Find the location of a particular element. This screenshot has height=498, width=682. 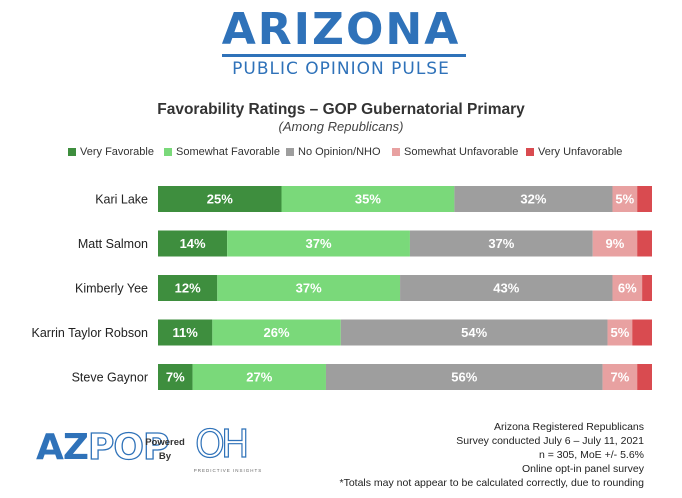

note-line: Survey conducted July 6 – July 11, 2021 is located at coordinates (550, 441).